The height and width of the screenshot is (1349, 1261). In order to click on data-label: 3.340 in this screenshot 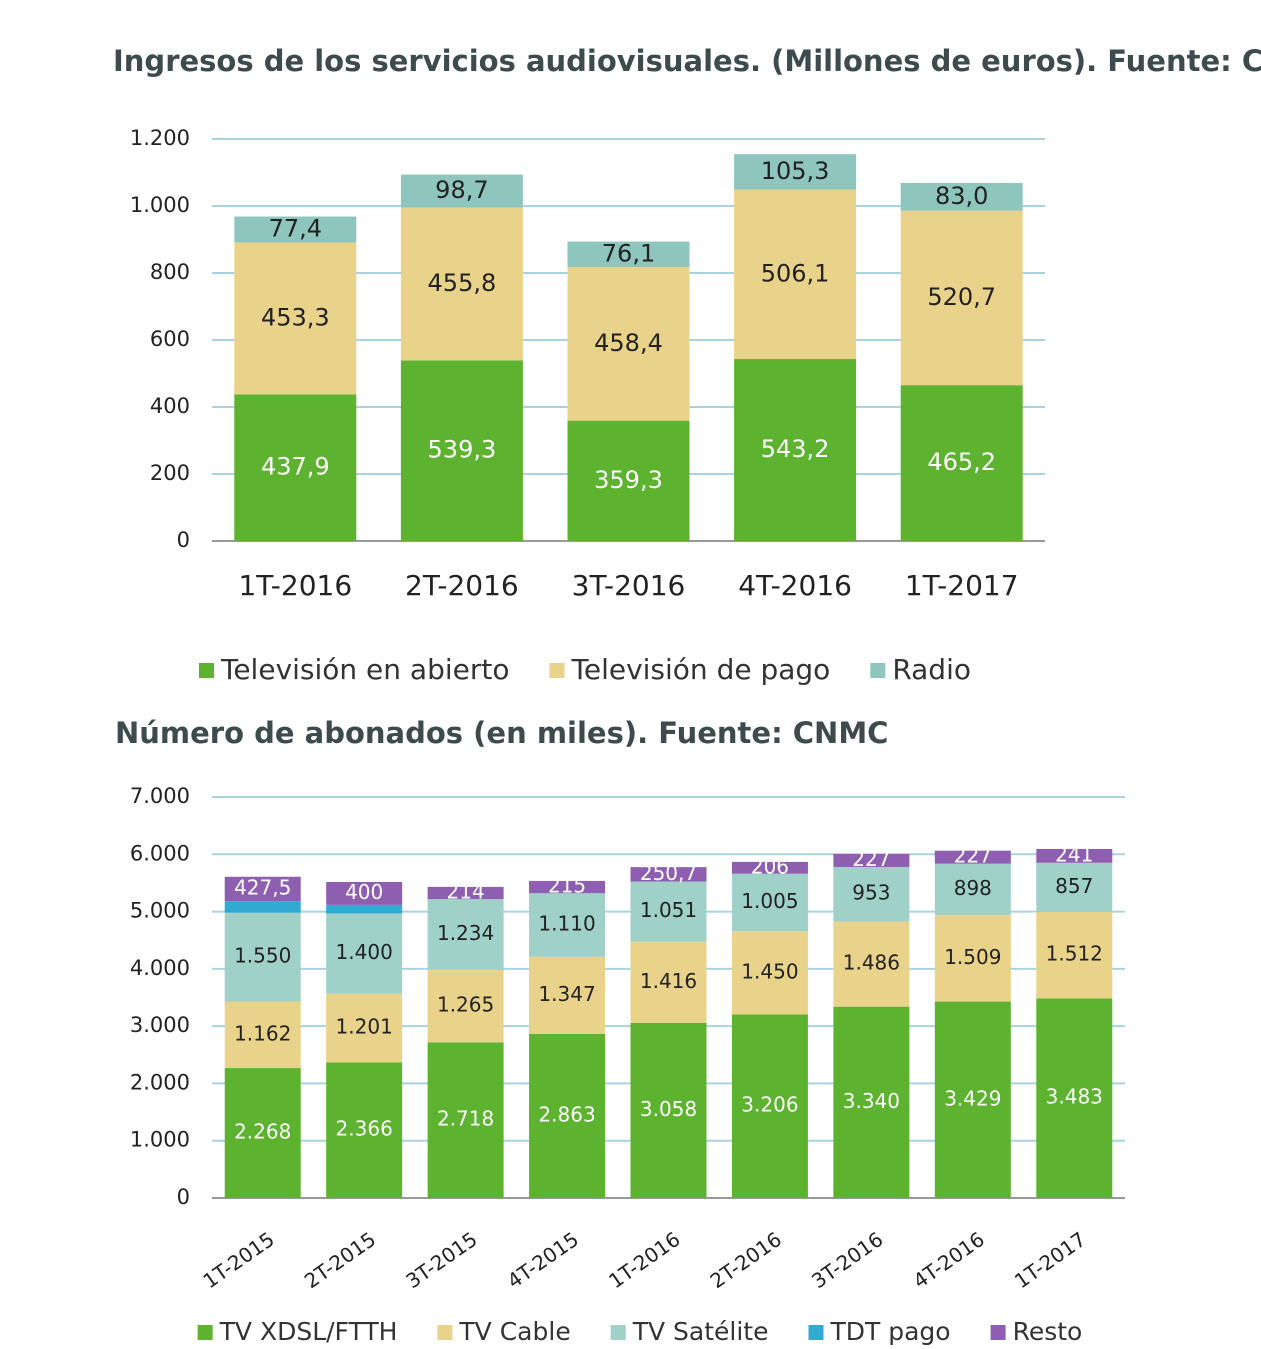, I will do `click(871, 1101)`.